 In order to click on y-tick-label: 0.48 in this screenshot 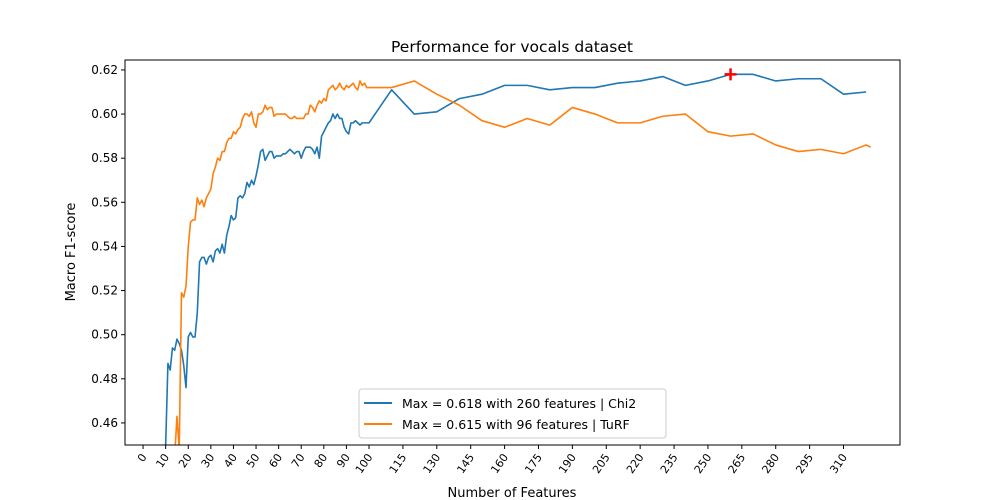, I will do `click(104, 379)`.